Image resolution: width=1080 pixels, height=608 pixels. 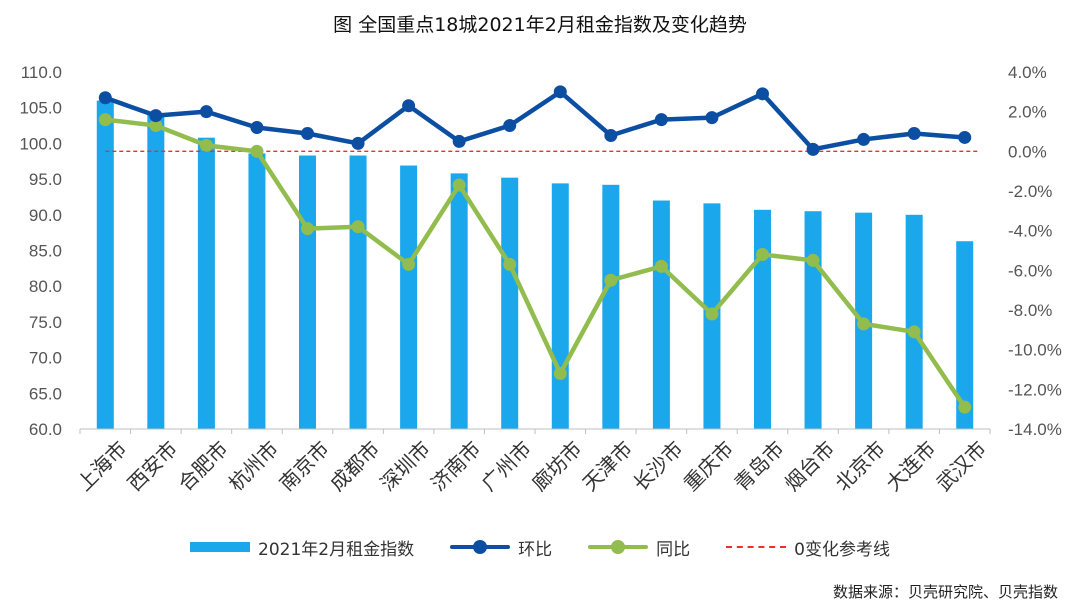 What do you see at coordinates (611, 135) in the screenshot?
I see `mom-point-天津市` at bounding box center [611, 135].